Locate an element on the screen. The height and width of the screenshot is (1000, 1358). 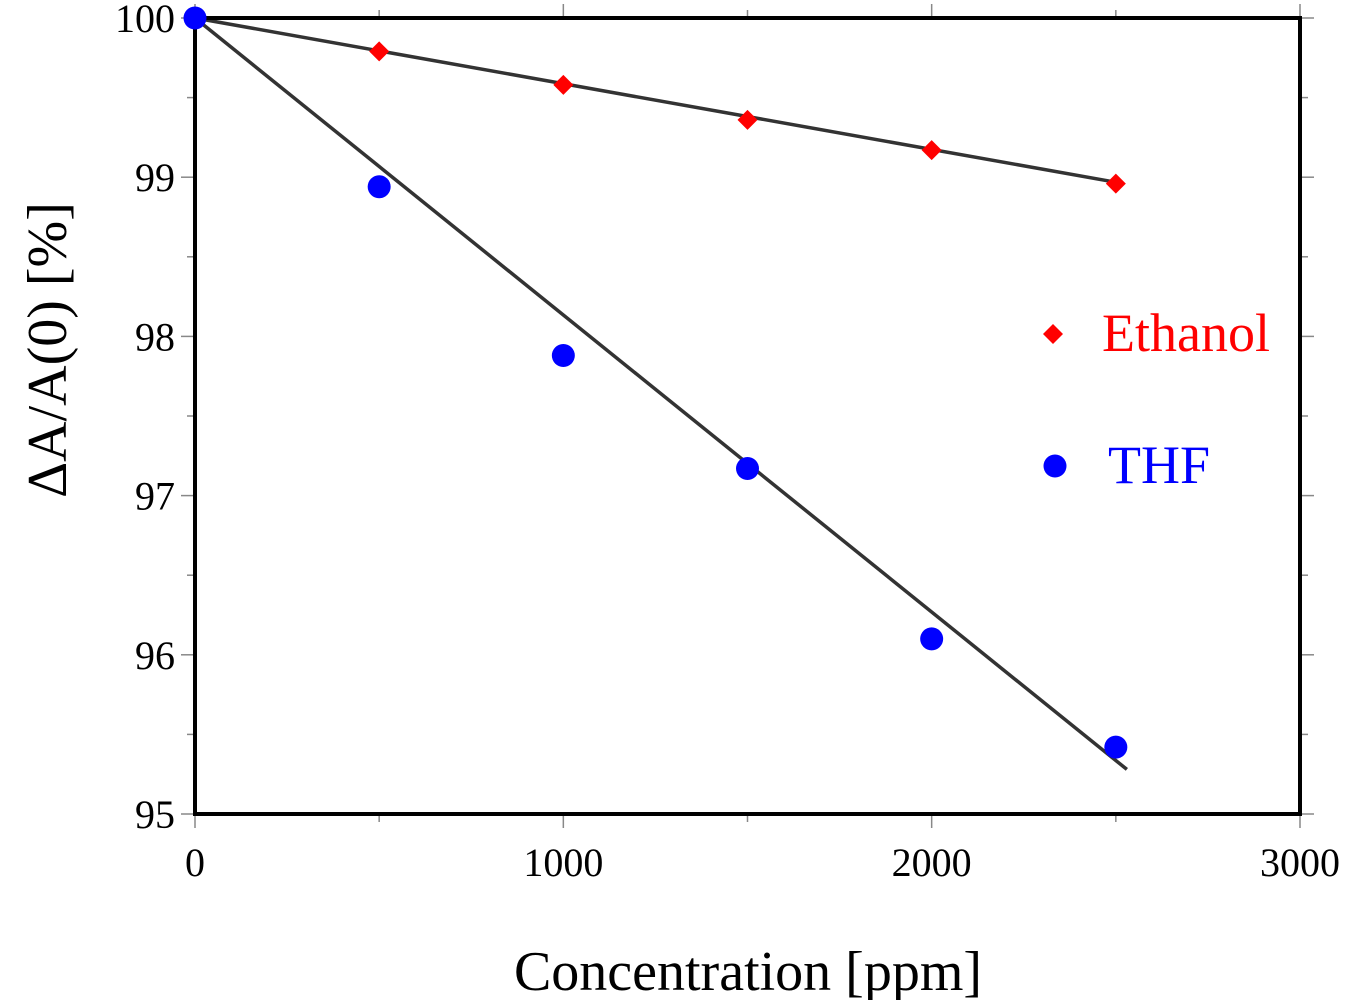
legend-marker-ethanol is located at coordinates (1053, 334).